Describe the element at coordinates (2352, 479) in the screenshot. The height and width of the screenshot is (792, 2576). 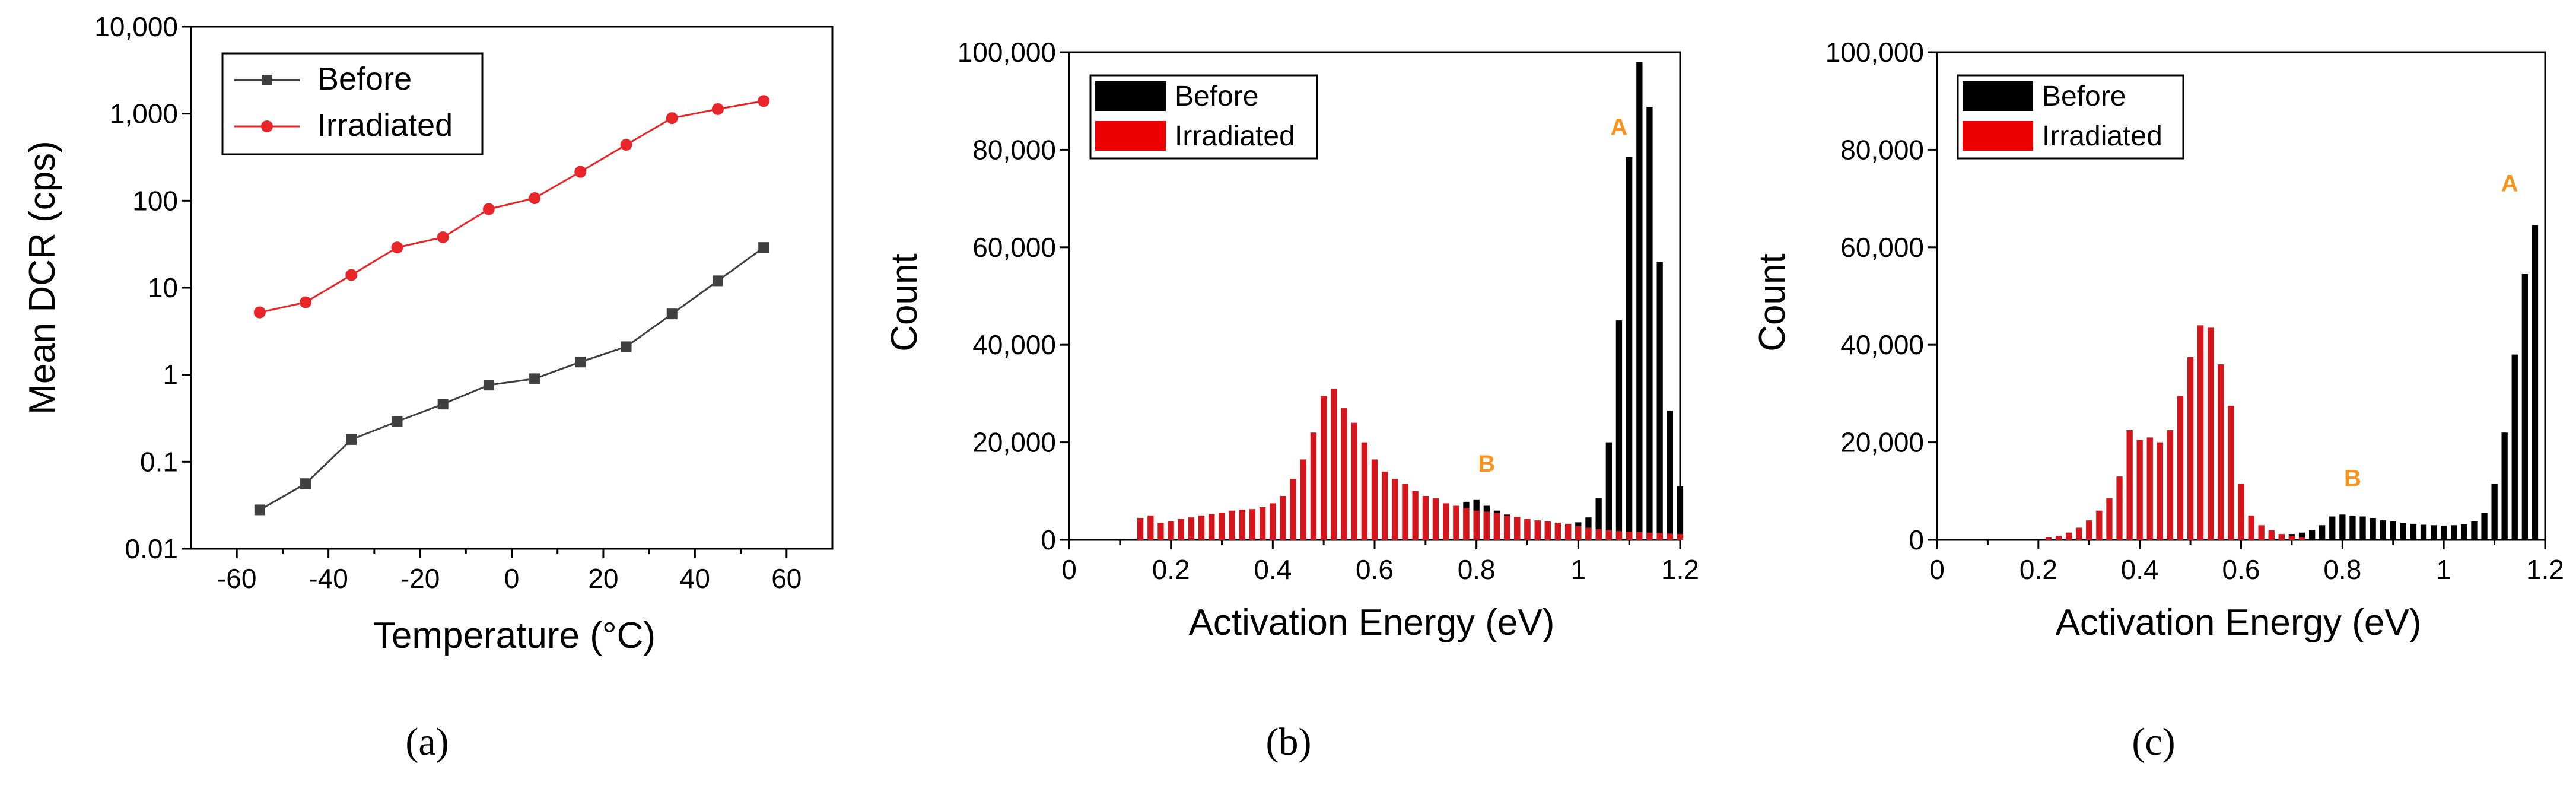
I see `panel-c-annotation-b: B` at that location.